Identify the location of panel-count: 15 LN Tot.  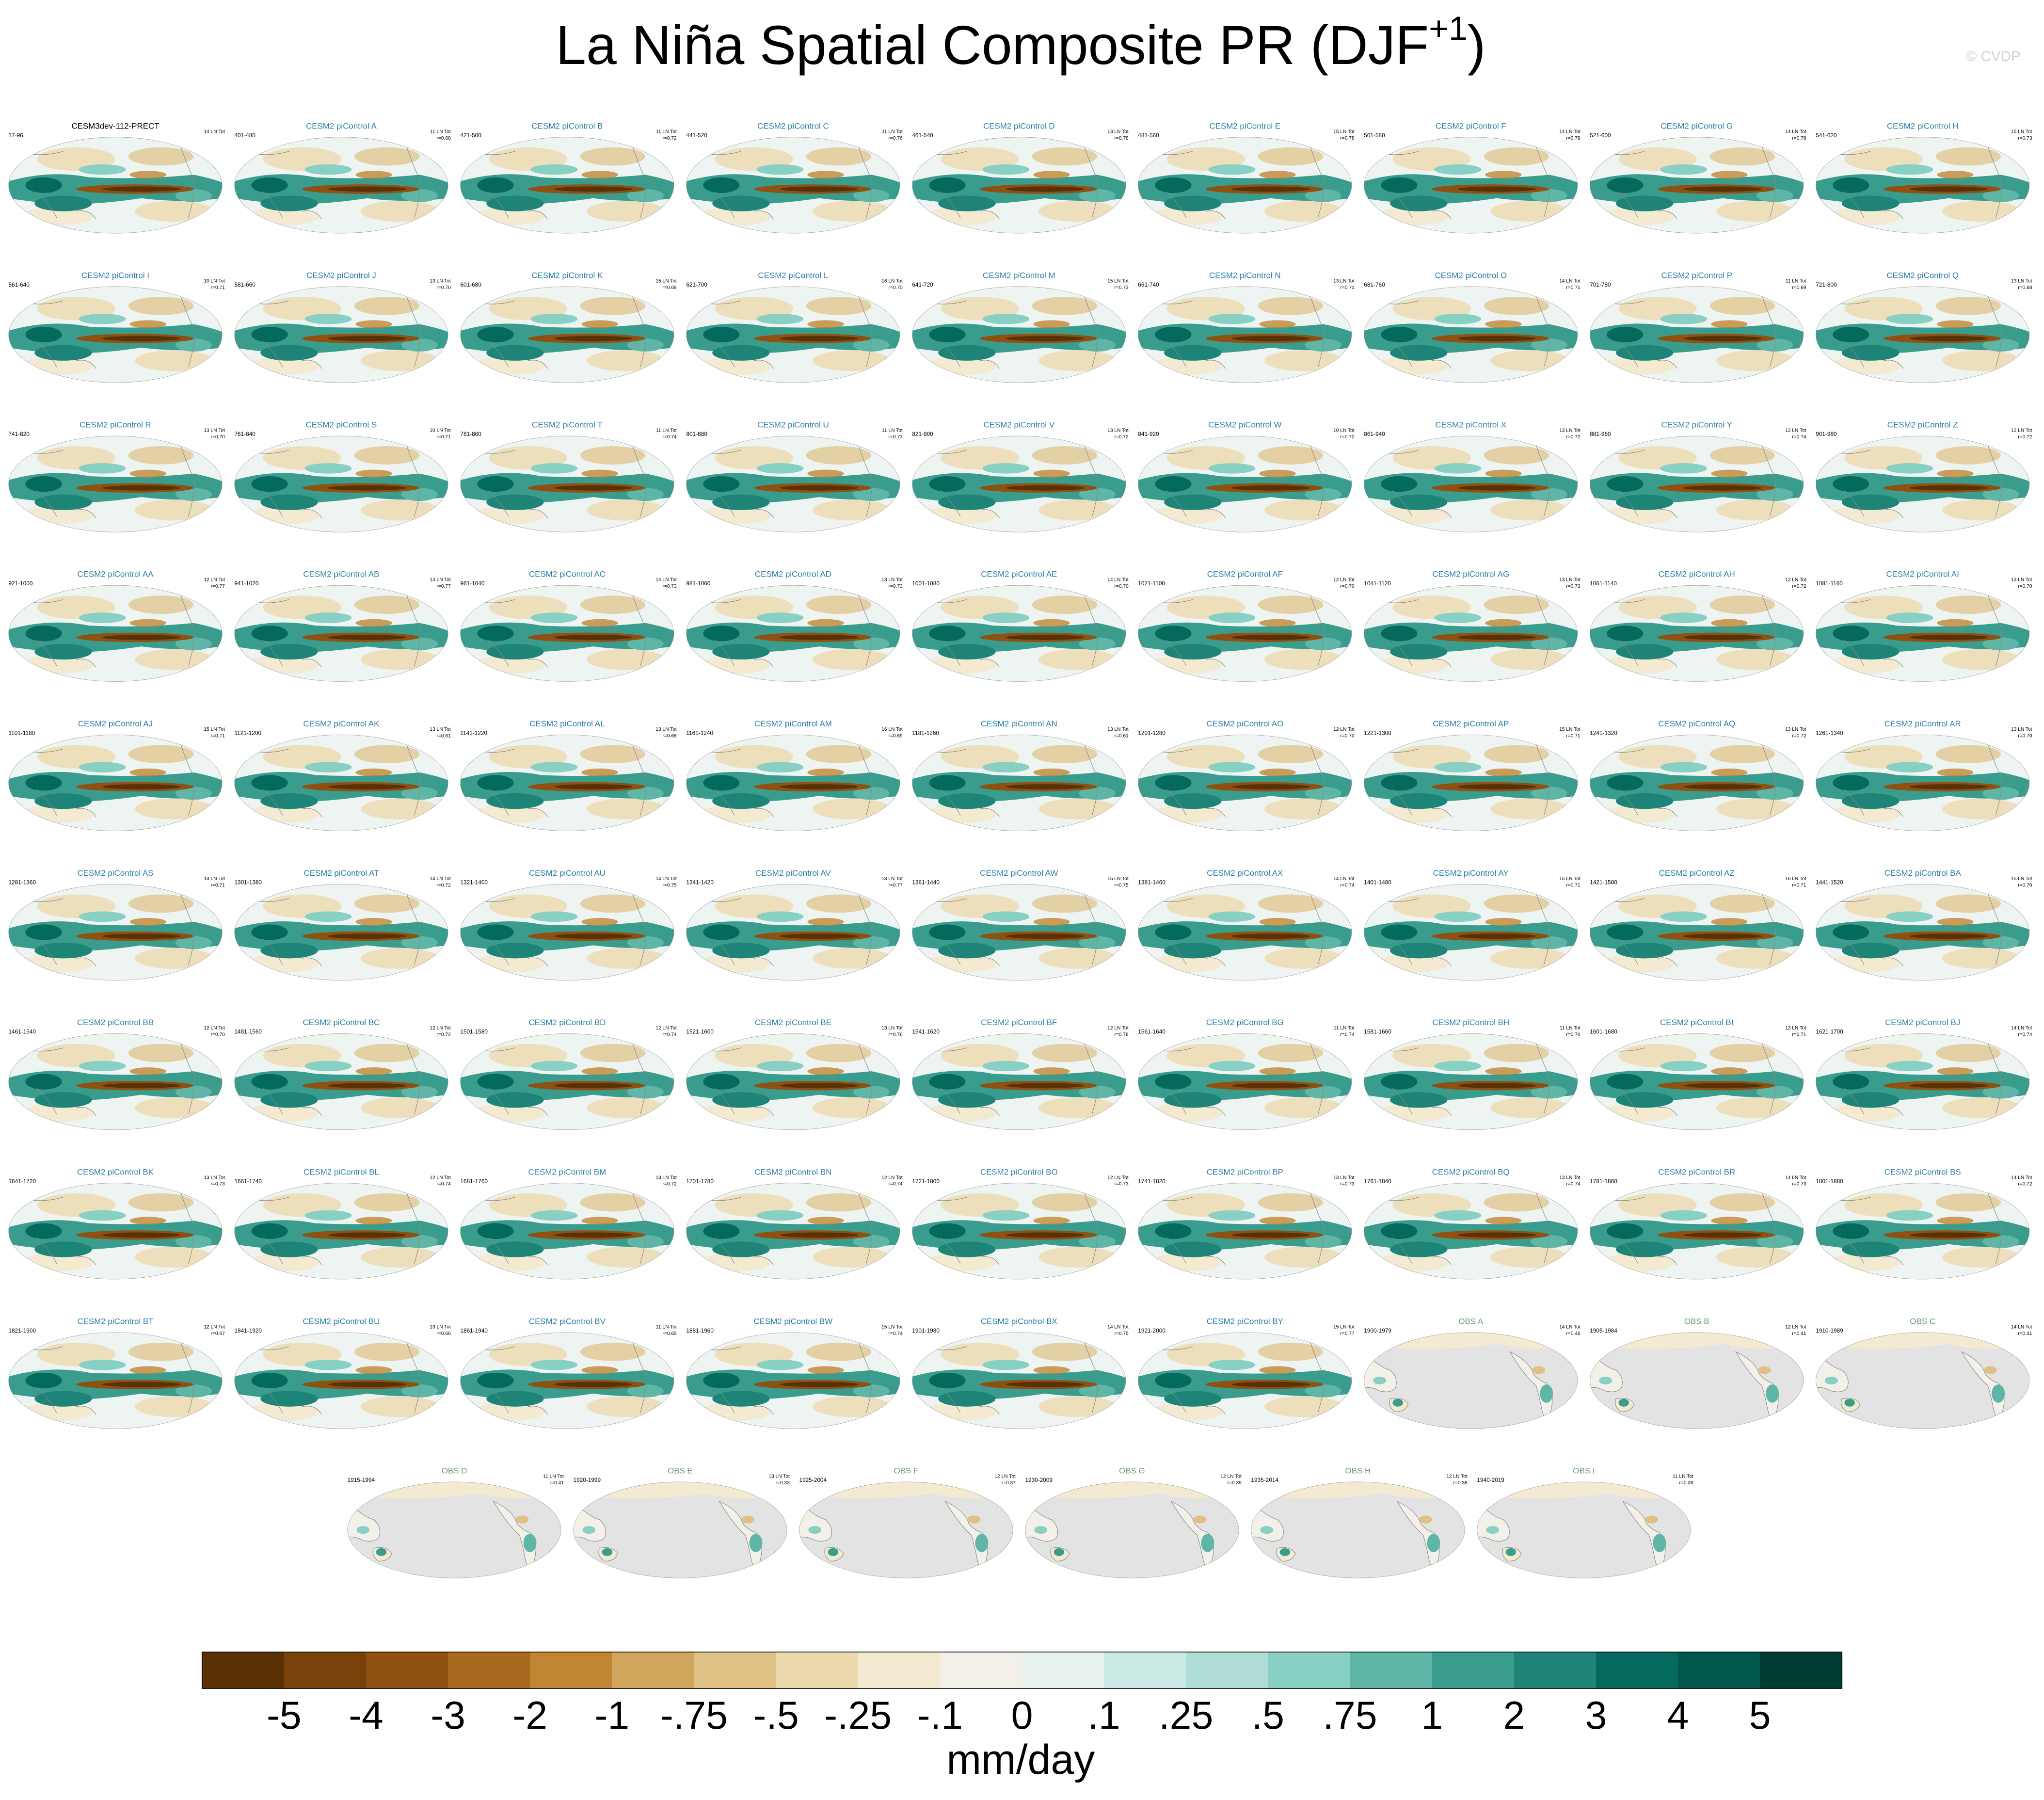
(1118, 281).